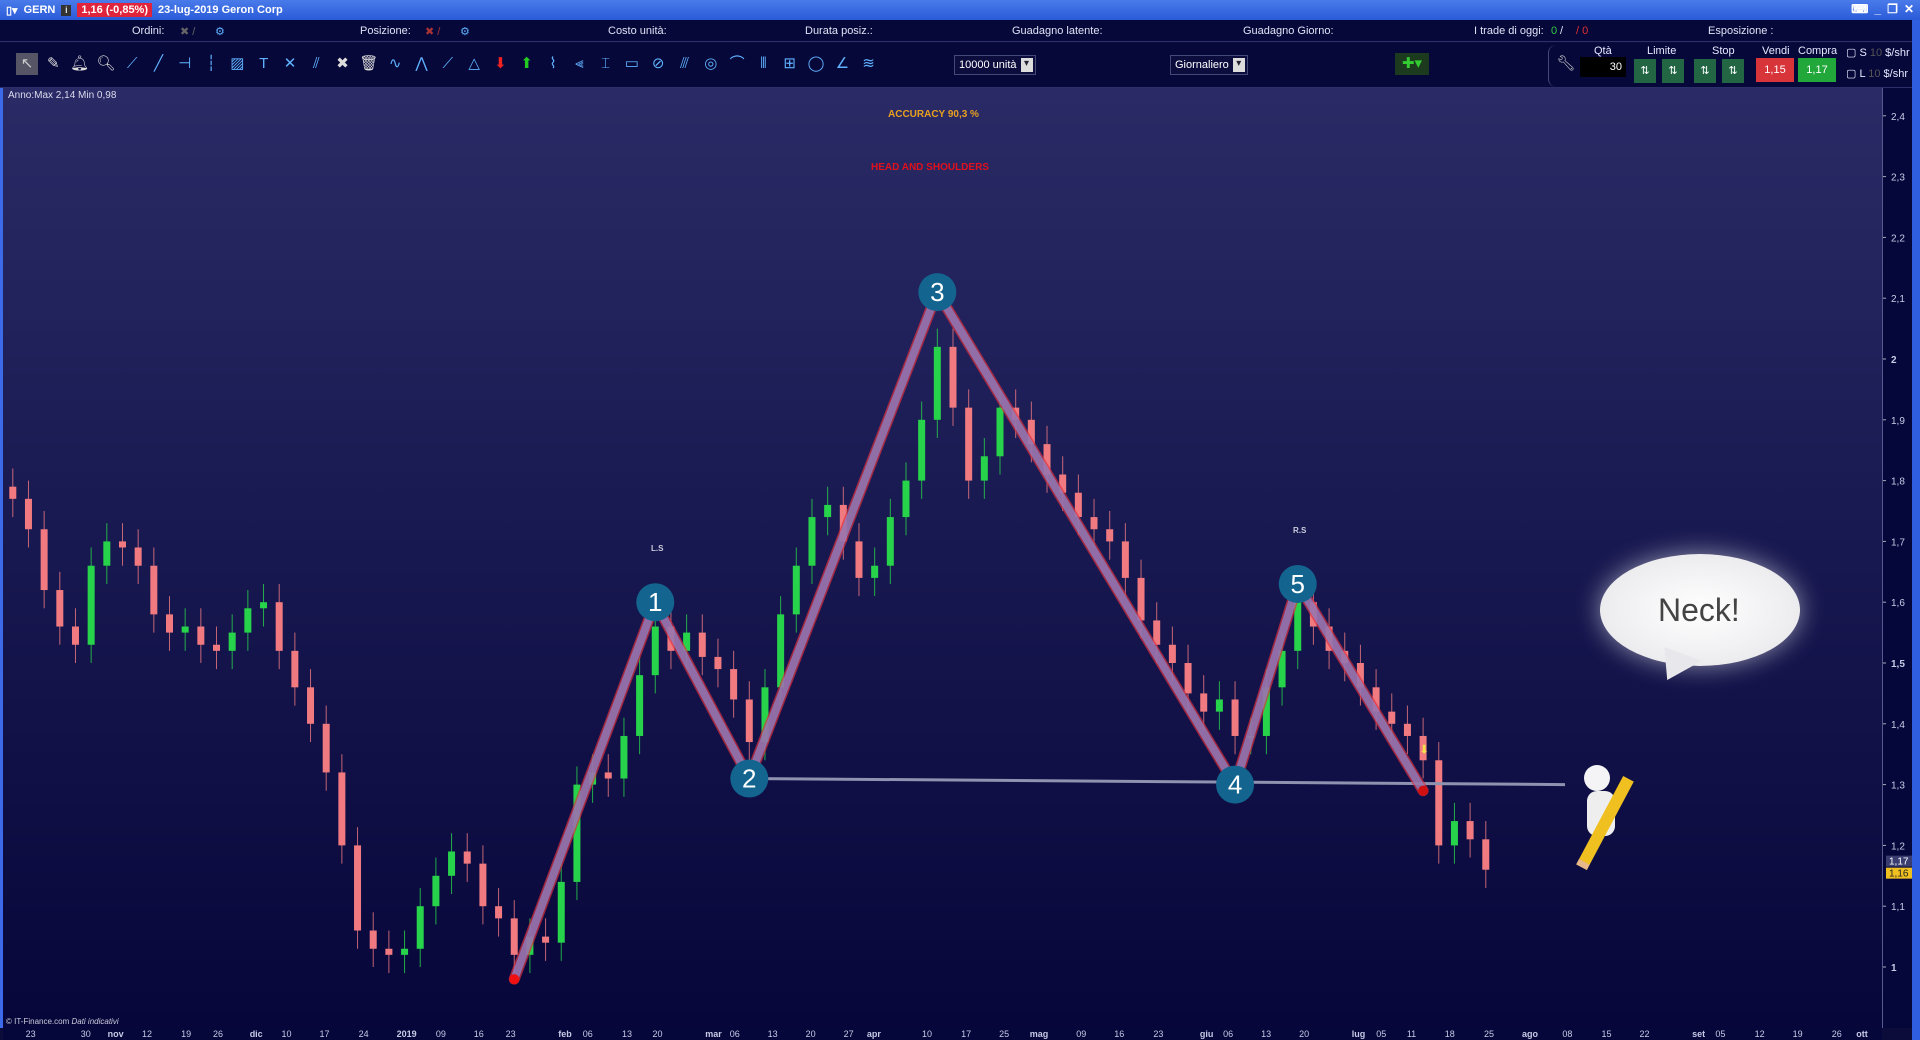 The height and width of the screenshot is (1040, 1920). Describe the element at coordinates (12, 10) in the screenshot. I see `chart-type-icon: ▯▾` at that location.